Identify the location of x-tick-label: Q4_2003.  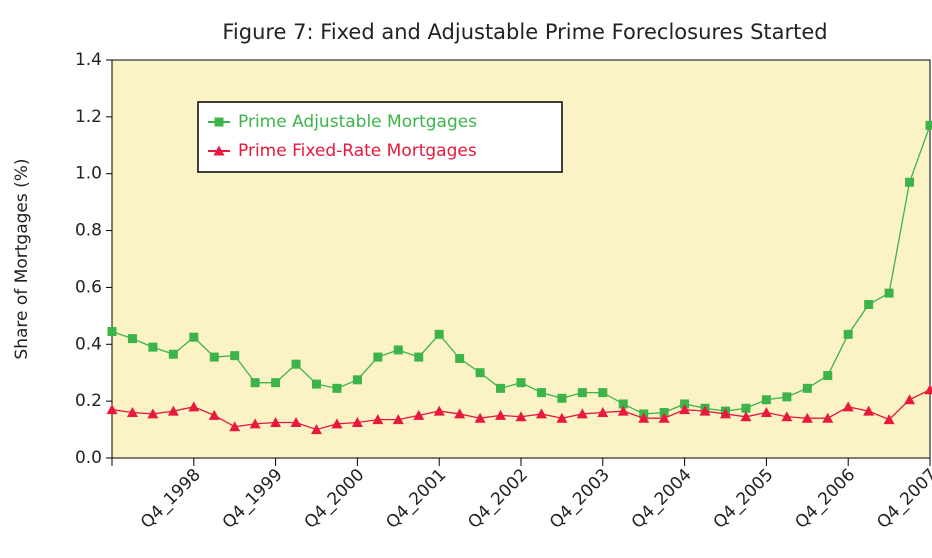
(580, 499).